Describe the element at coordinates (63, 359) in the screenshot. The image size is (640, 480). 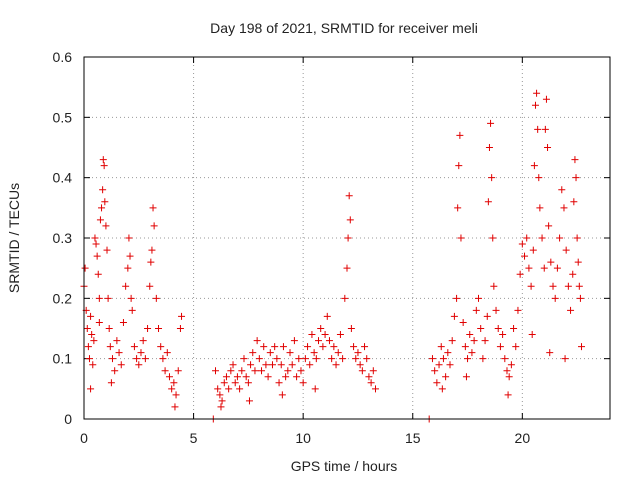
I see `y-tick-label: 0.1` at that location.